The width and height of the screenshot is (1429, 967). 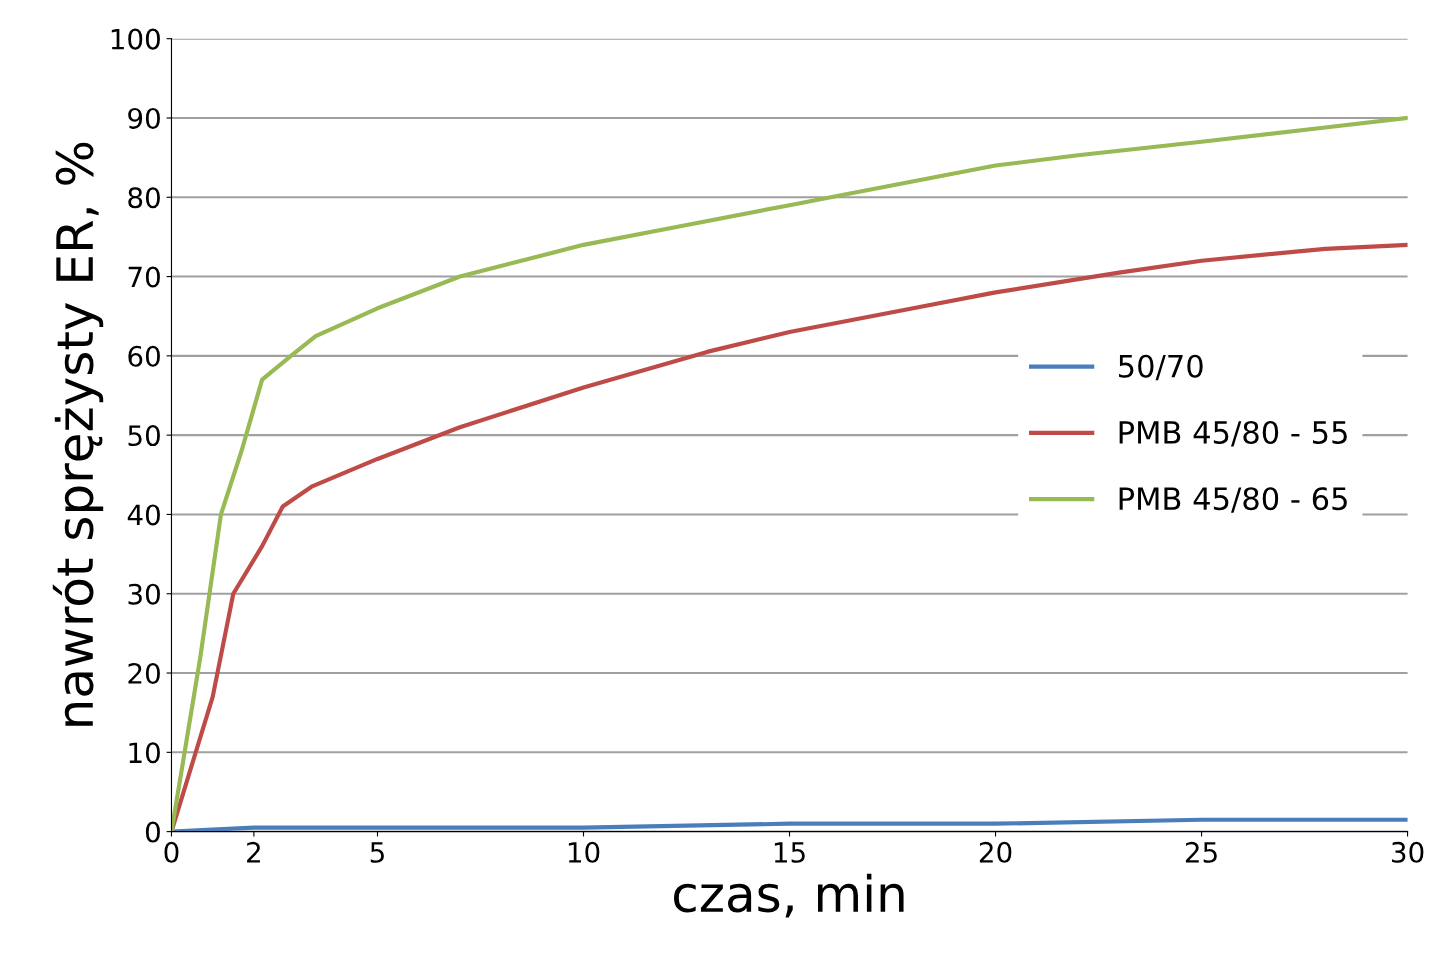 What do you see at coordinates (377, 852) in the screenshot?
I see `x-tick-label: 5` at bounding box center [377, 852].